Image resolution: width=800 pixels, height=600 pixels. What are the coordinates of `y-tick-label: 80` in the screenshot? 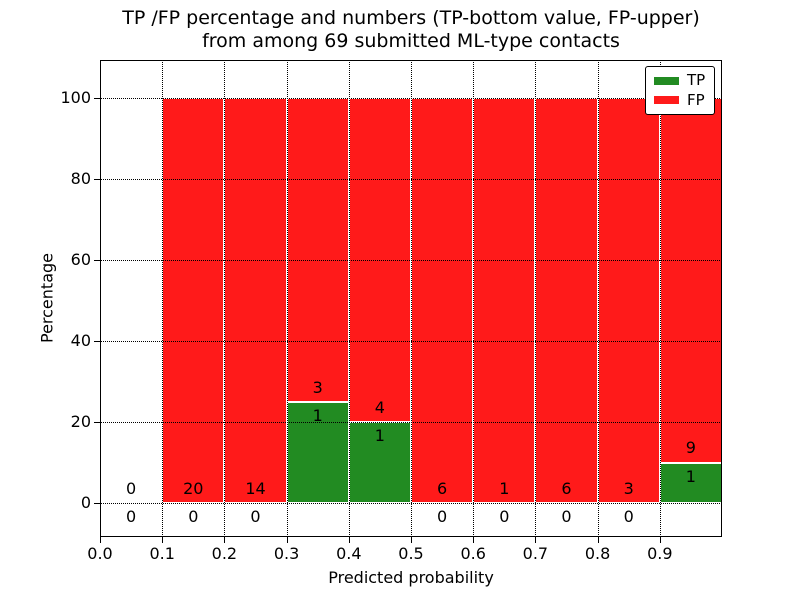 It's located at (80, 179).